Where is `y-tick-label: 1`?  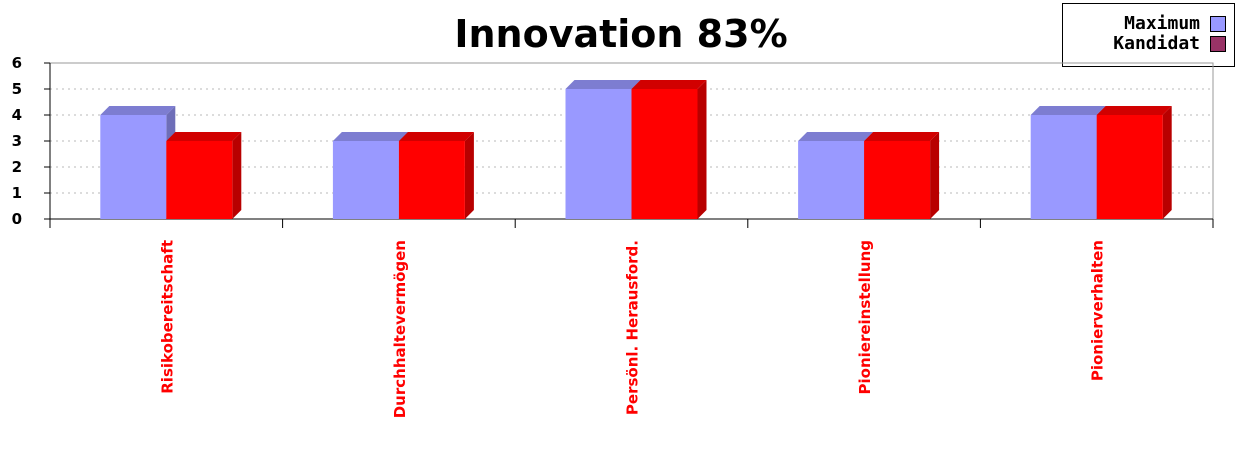 y-tick-label: 1 is located at coordinates (17, 193).